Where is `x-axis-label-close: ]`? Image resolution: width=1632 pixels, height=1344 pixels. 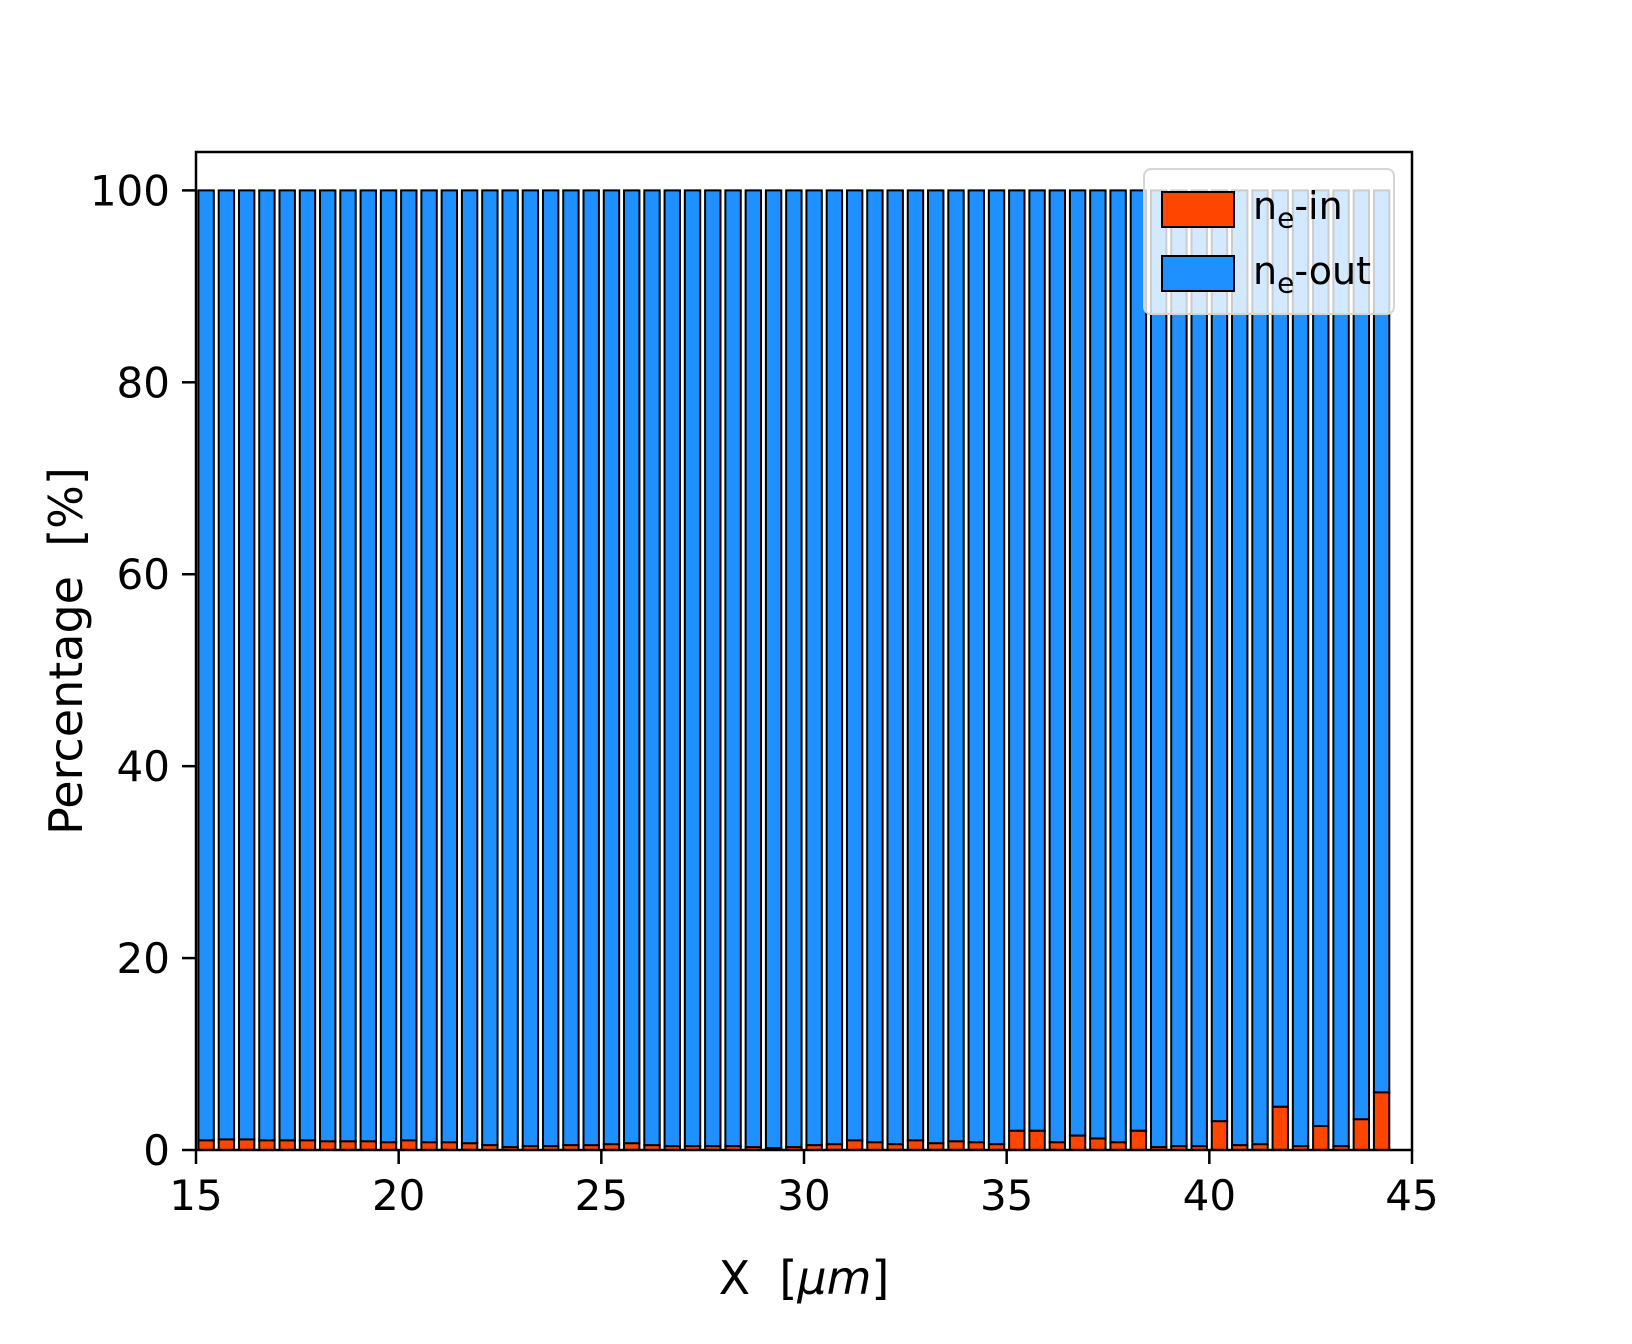
x-axis-label-close: ] is located at coordinates (880, 1278).